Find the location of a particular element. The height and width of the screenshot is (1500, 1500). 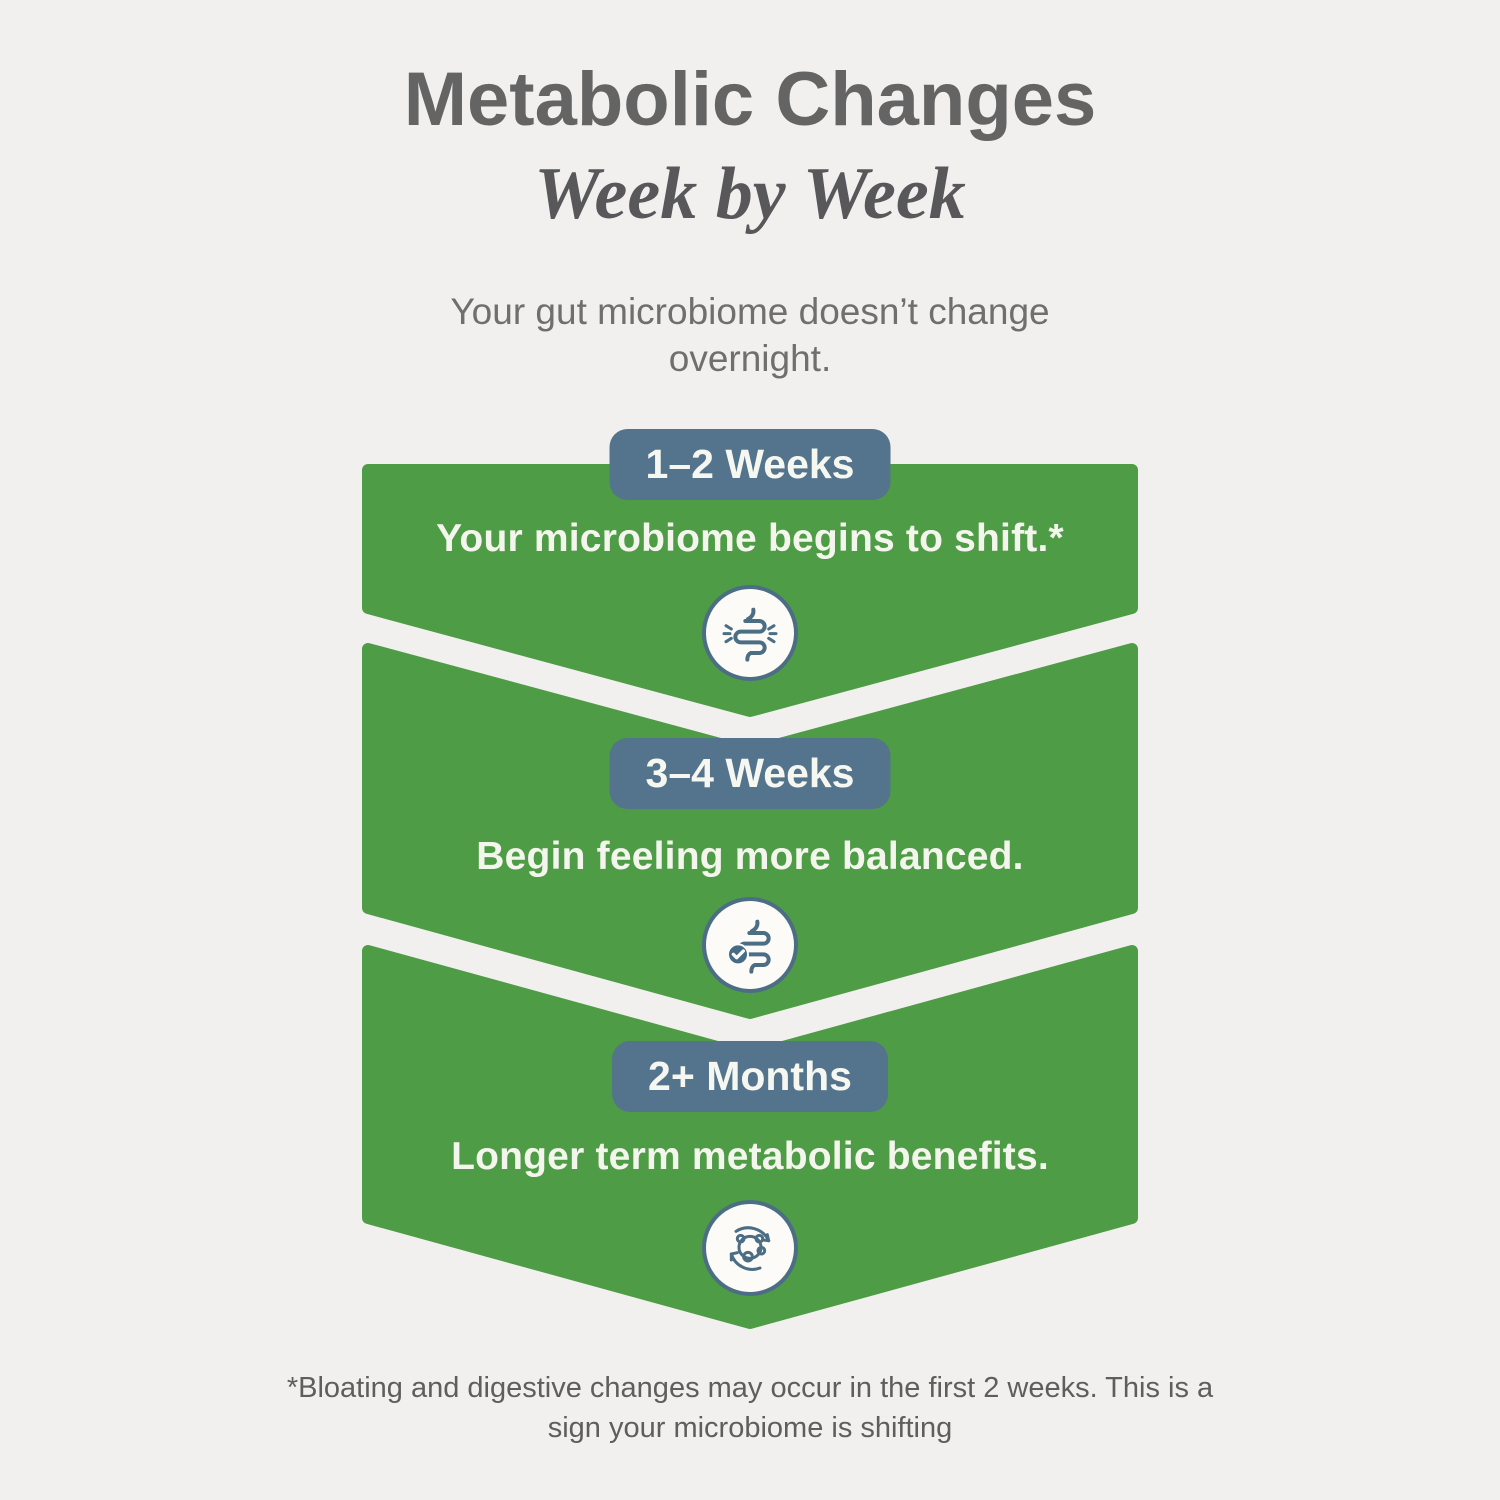

stage-text-1: Your microbiome begins to shift.* is located at coordinates (750, 538).